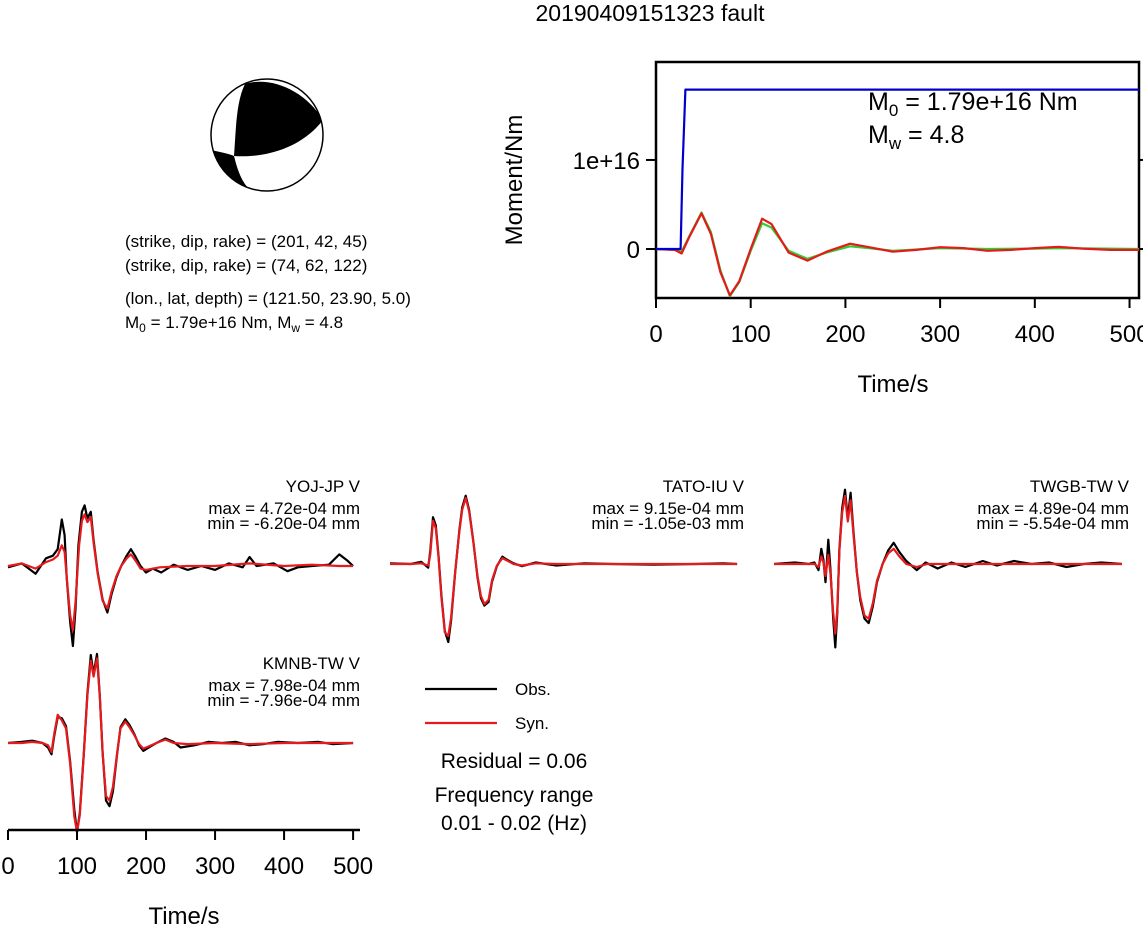  I want to click on moment-x-ticks: 0 100 200 300 400 500, so click(896, 323).